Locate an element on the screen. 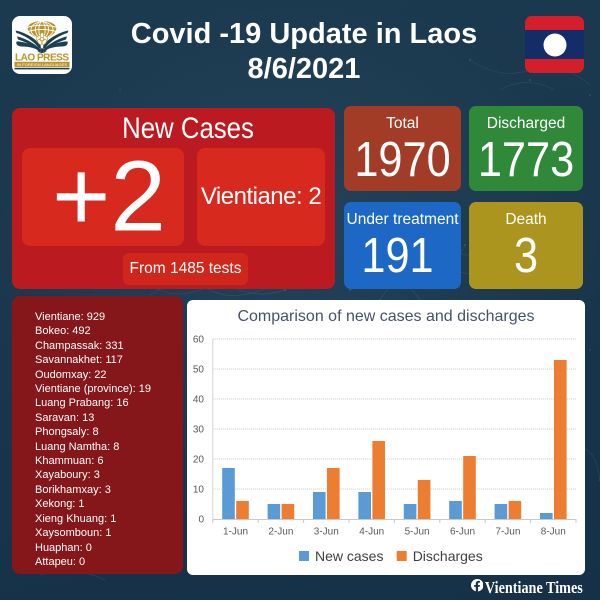 Image resolution: width=600 pixels, height=600 pixels. svg-text: LAO PRESS is located at coordinates (42, 58).